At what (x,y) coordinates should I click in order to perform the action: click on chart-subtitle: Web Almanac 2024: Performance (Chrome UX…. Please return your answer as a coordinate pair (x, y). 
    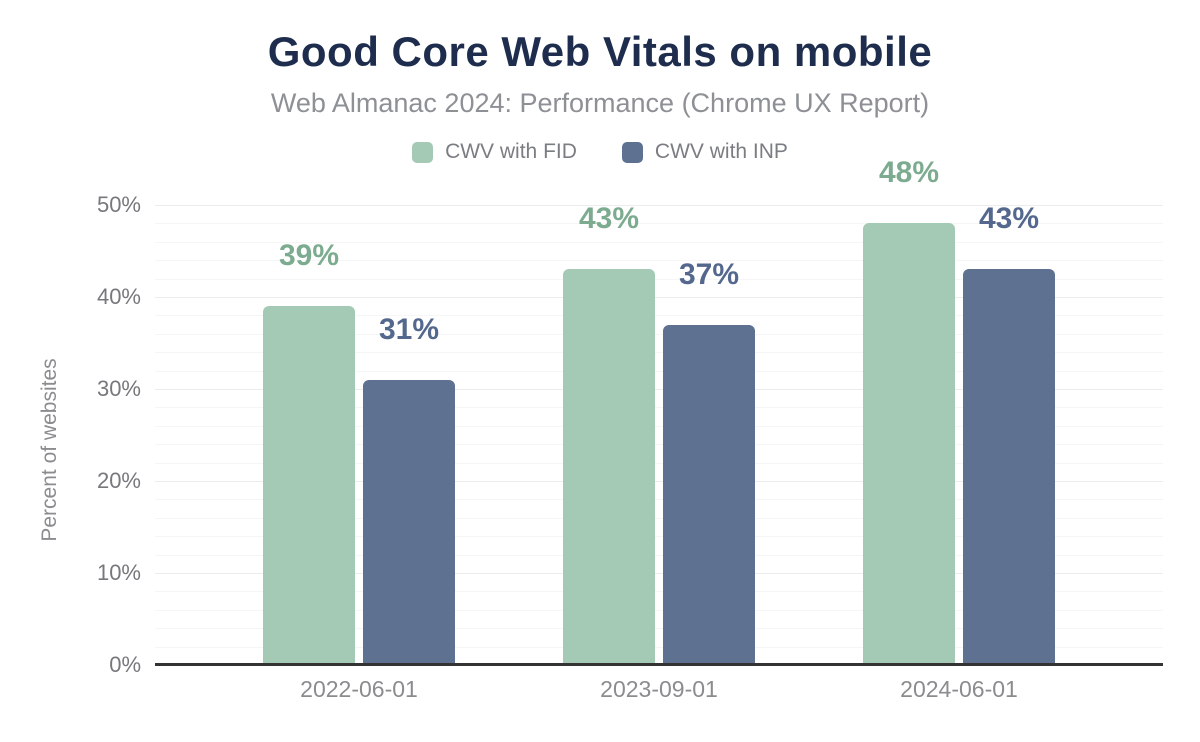
    Looking at the image, I should click on (600, 103).